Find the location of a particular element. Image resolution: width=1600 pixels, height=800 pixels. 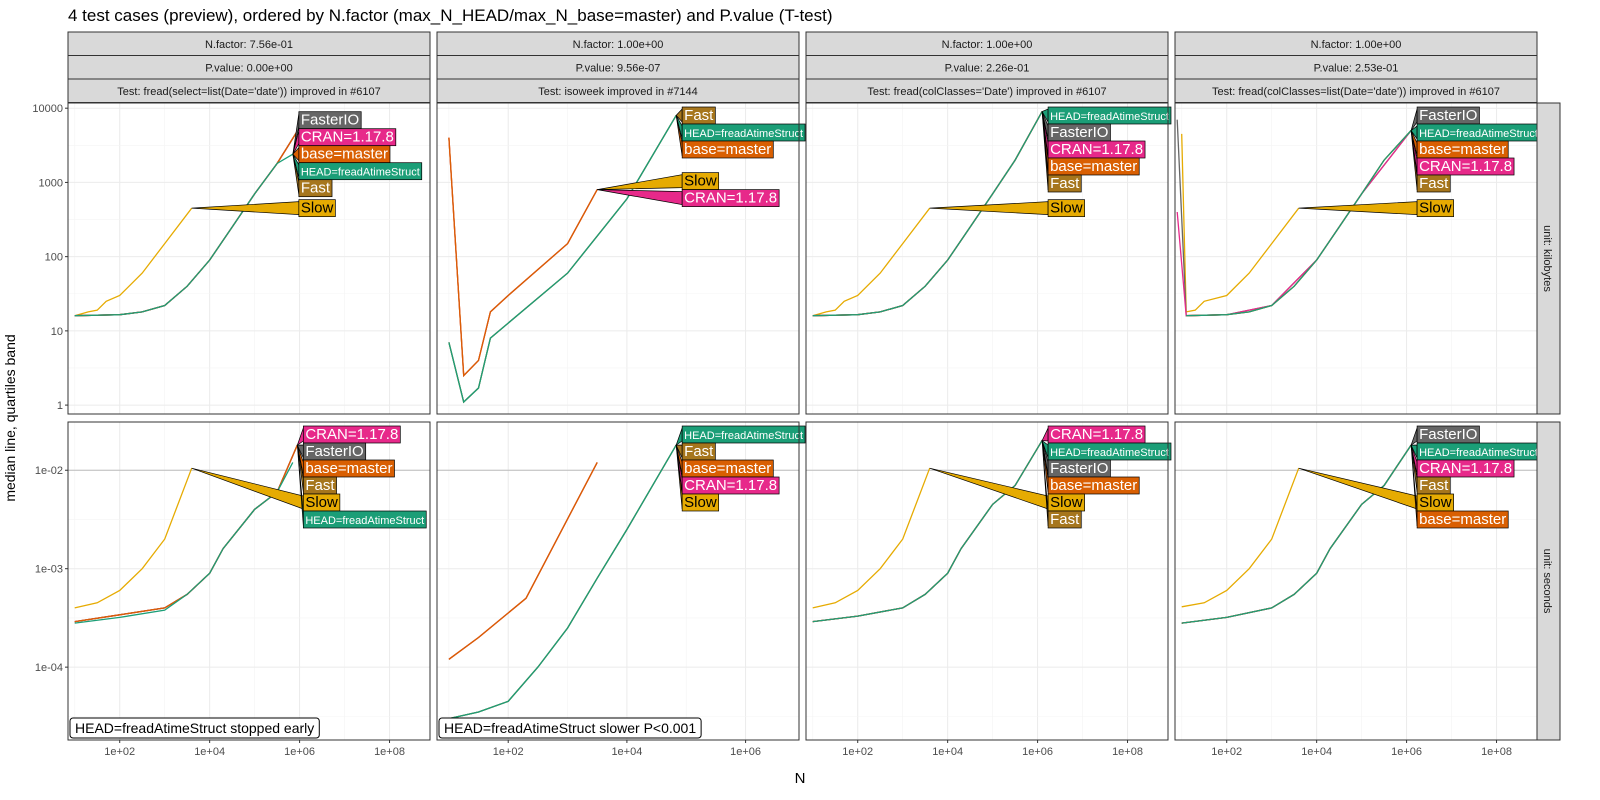

panel-annotation: HEAD=freadAtimeStruct slower P<0.001 is located at coordinates (570, 728).